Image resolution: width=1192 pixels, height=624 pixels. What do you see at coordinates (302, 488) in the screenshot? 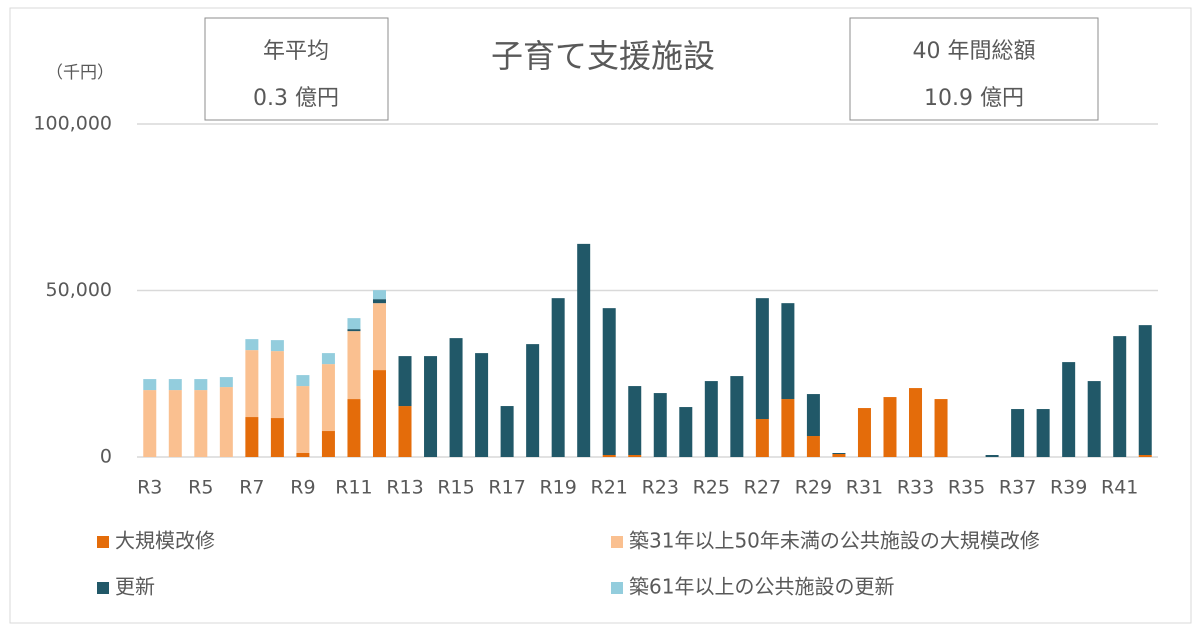
I see `x-tick-label: R9` at bounding box center [302, 488].